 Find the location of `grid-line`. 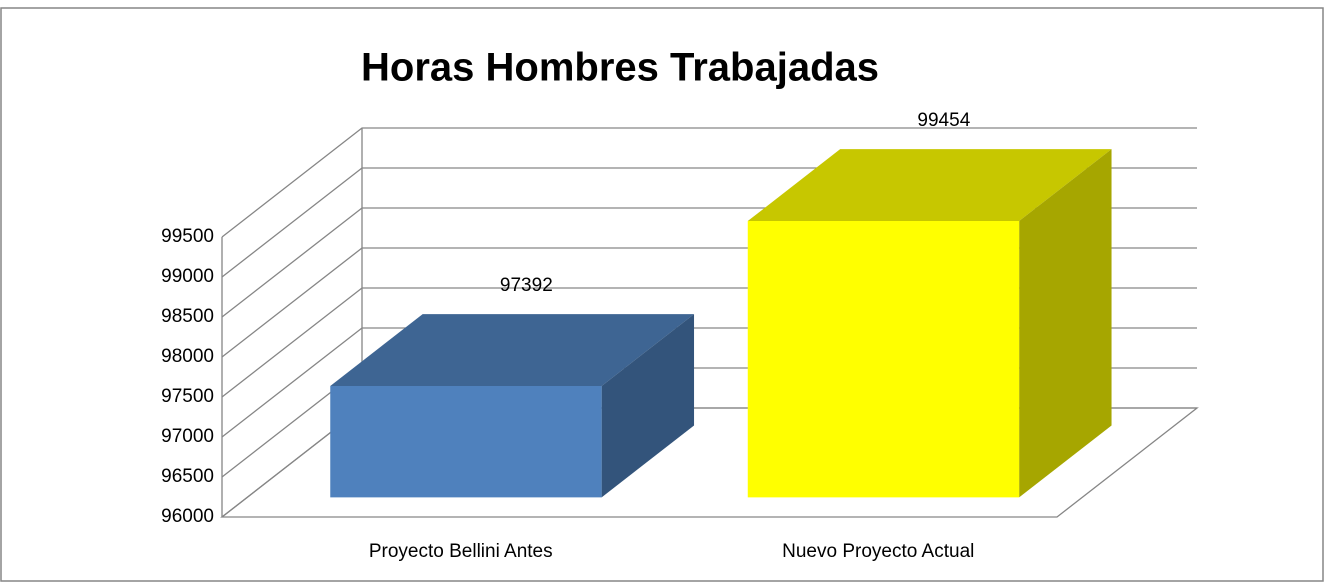

grid-line is located at coordinates (709, 182).